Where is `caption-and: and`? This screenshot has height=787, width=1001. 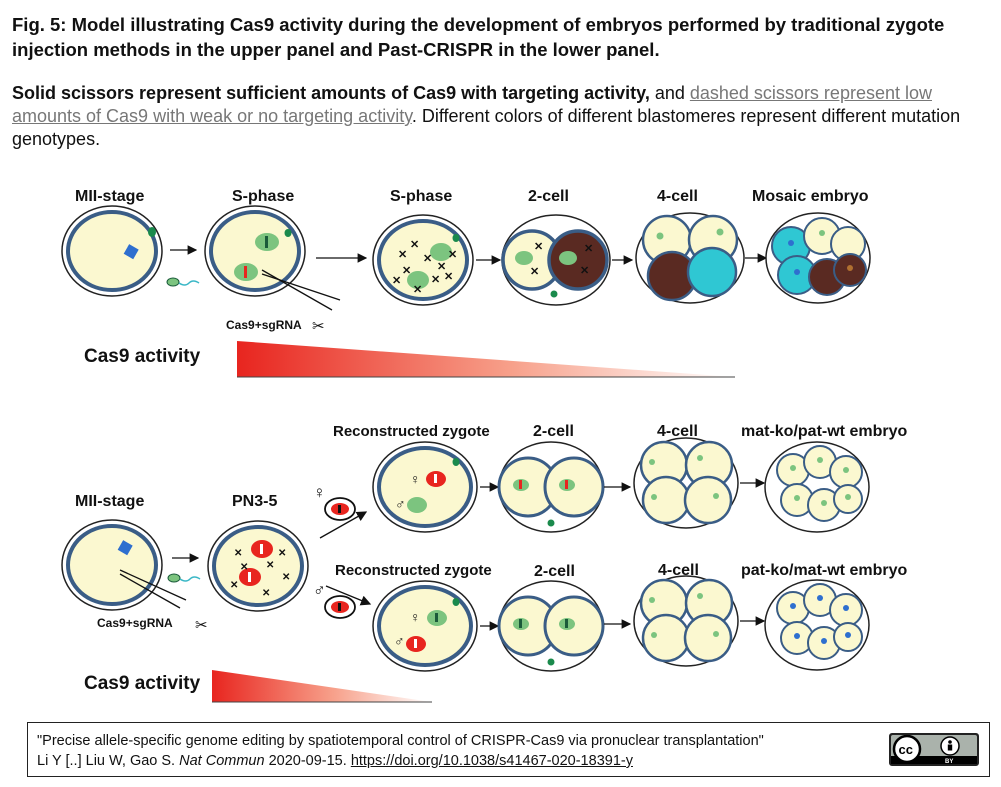
caption-and: and is located at coordinates (669, 93).